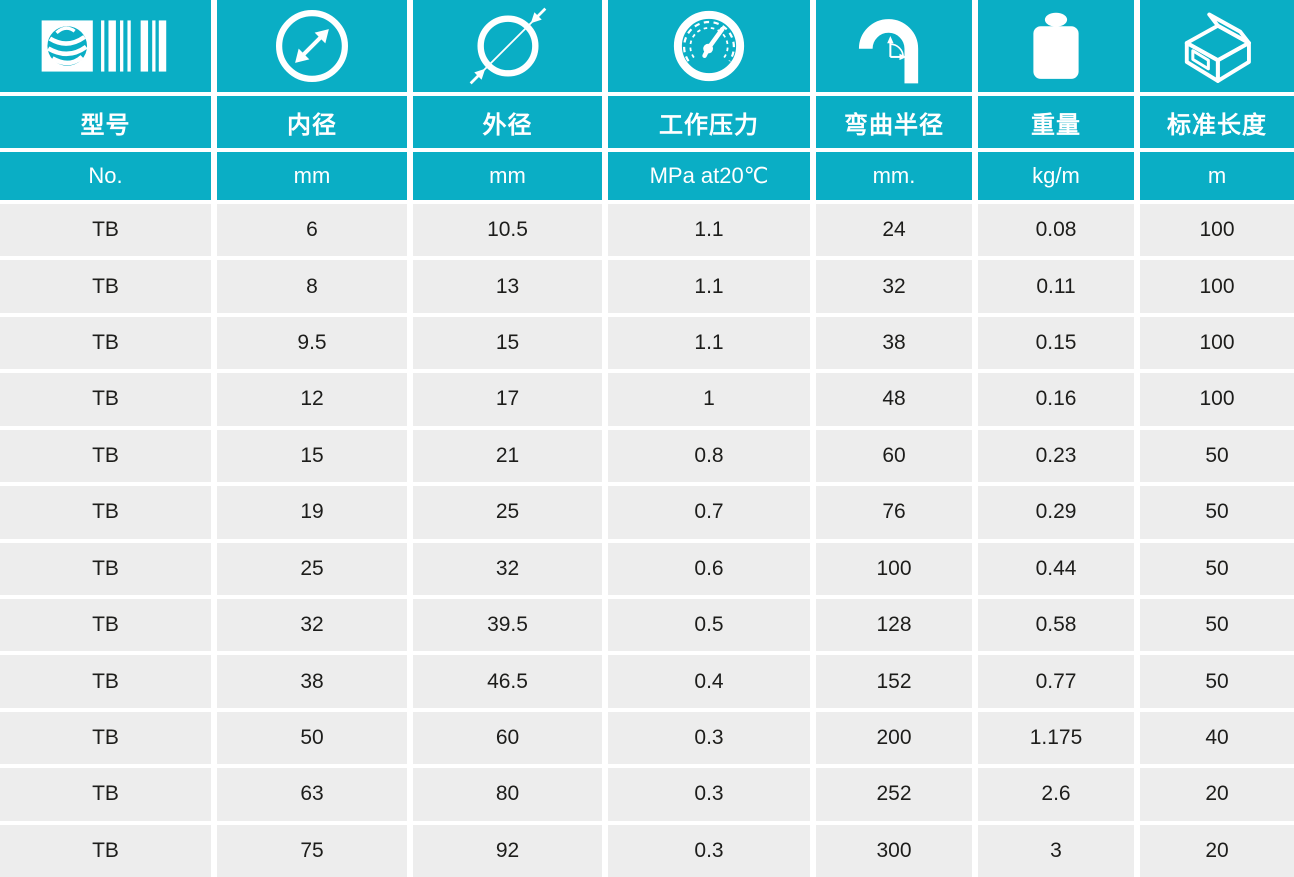 The image size is (1294, 877). I want to click on data-cell: 75, so click(312, 850).